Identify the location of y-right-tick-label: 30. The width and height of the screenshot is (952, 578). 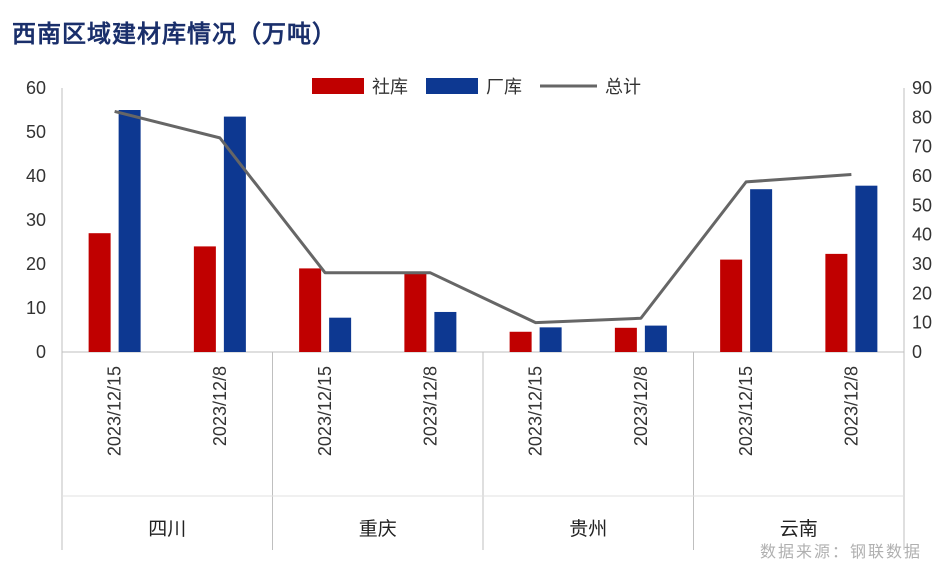
(922, 264).